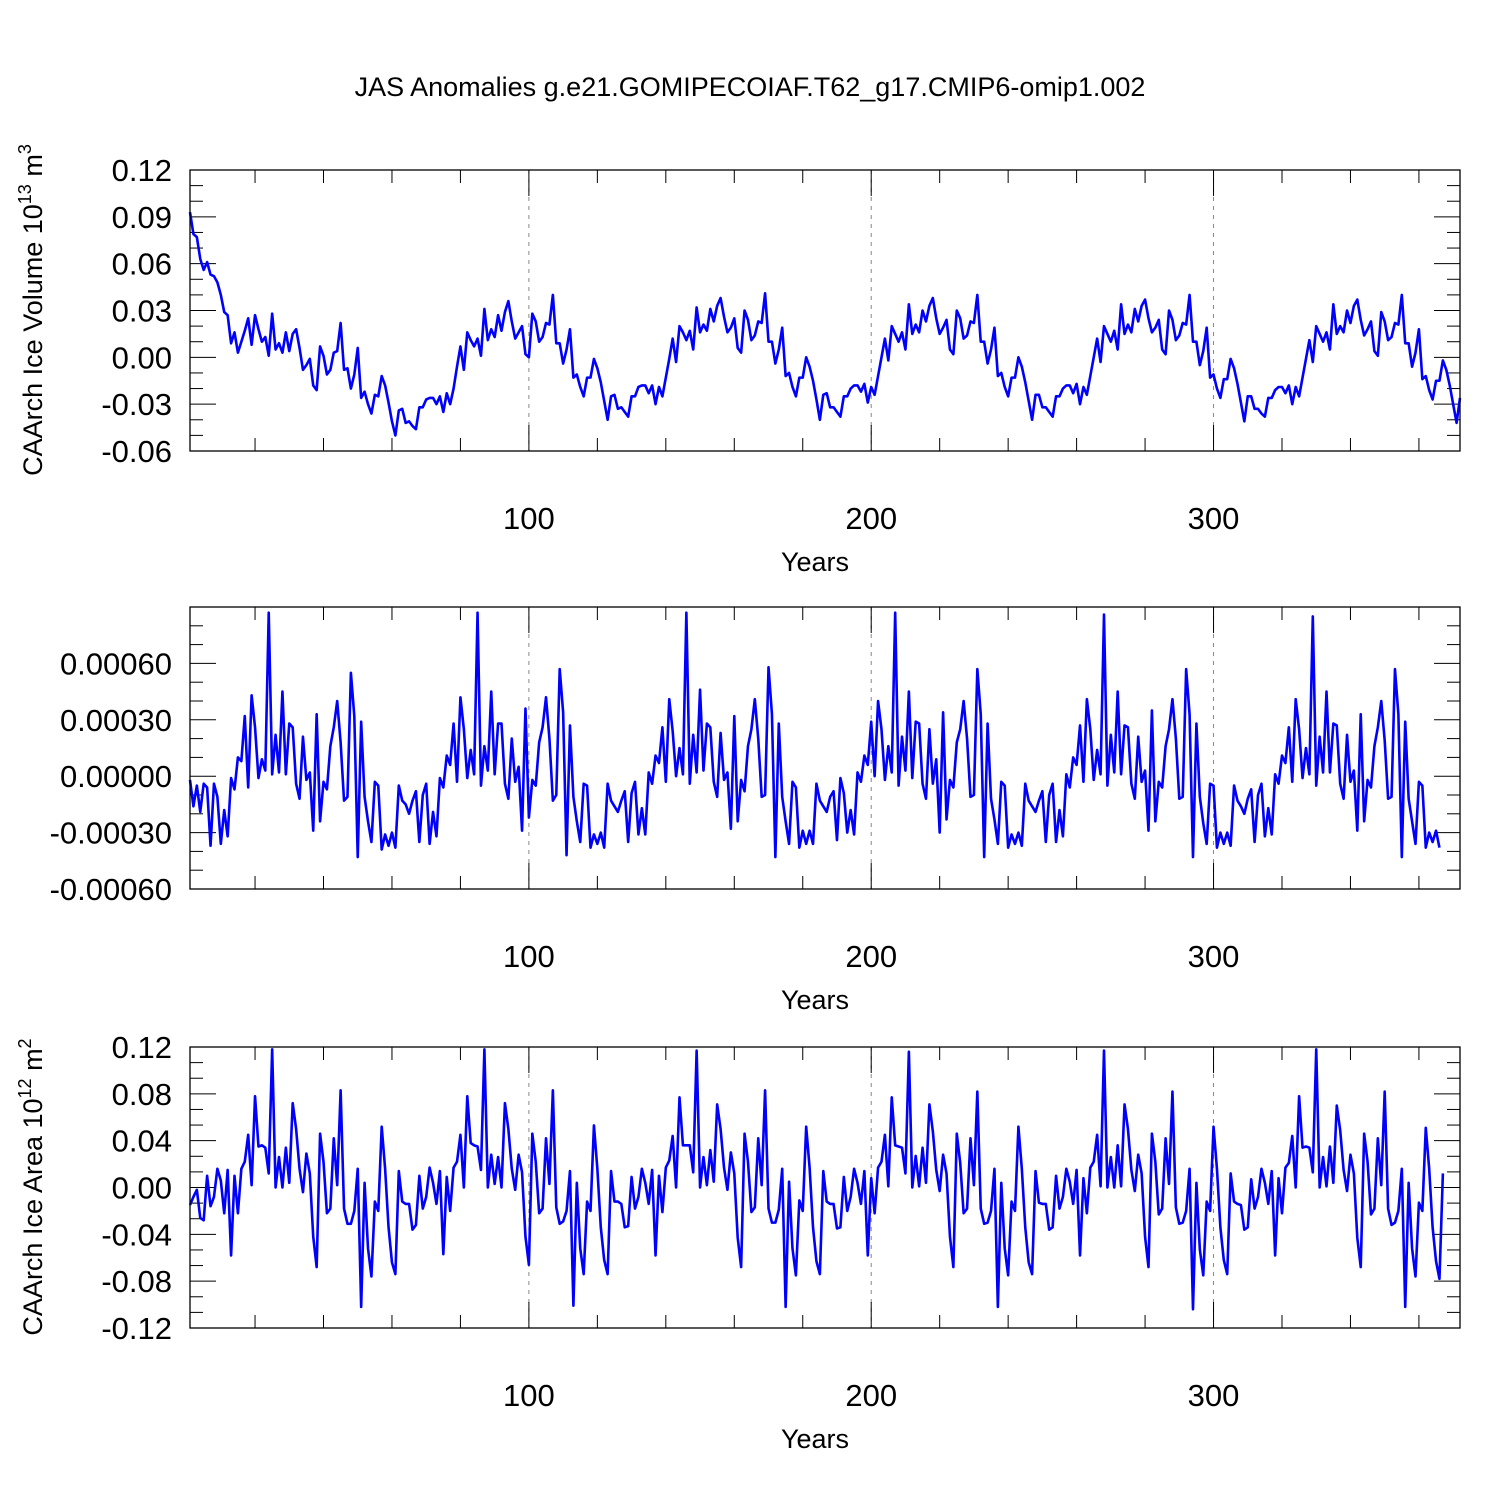 Image resolution: width=1500 pixels, height=1500 pixels. I want to click on y-tick-label: -0.00060, so click(111, 889).